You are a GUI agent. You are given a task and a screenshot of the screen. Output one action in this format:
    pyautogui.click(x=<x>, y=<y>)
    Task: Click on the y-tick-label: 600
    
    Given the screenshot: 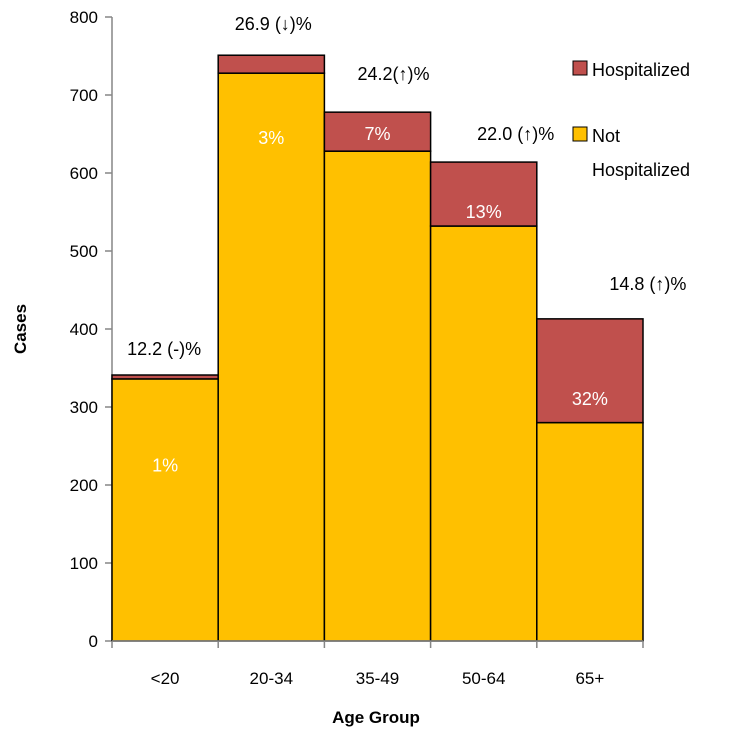 What is the action you would take?
    pyautogui.click(x=84, y=173)
    